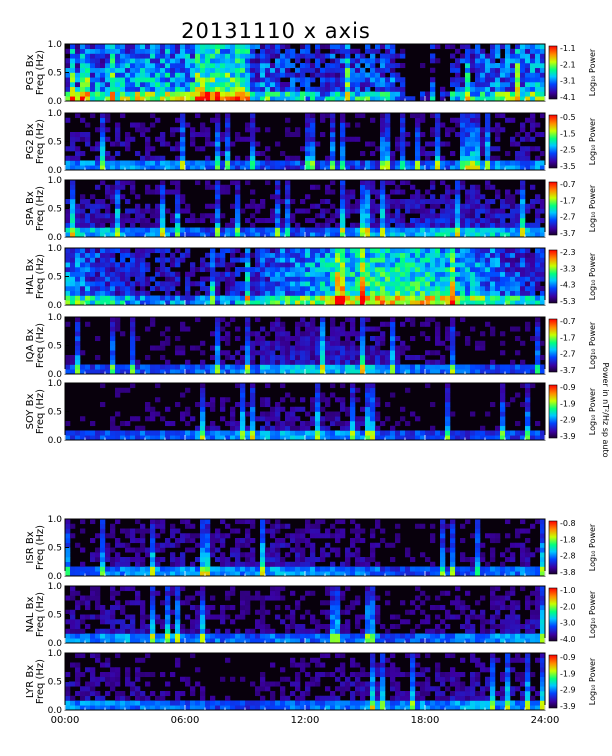 The image size is (612, 756). What do you see at coordinates (553, 276) in the screenshot?
I see `colorbar` at bounding box center [553, 276].